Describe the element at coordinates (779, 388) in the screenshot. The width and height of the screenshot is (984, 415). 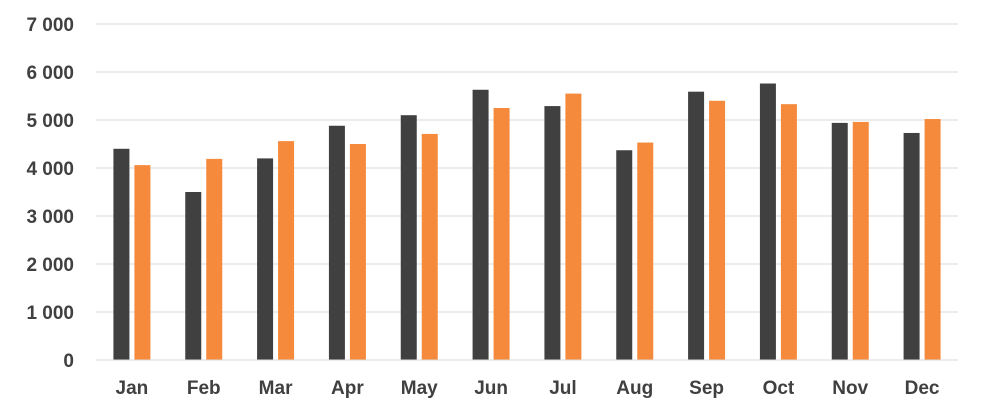
I see `x-tick-label: Oct` at that location.